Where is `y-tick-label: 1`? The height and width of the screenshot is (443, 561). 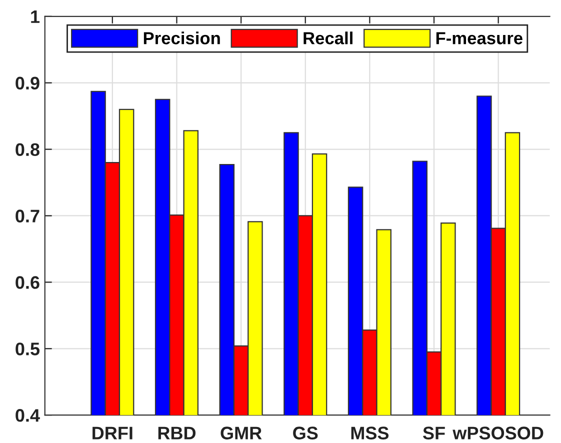 y-tick-label: 1 is located at coordinates (35, 16).